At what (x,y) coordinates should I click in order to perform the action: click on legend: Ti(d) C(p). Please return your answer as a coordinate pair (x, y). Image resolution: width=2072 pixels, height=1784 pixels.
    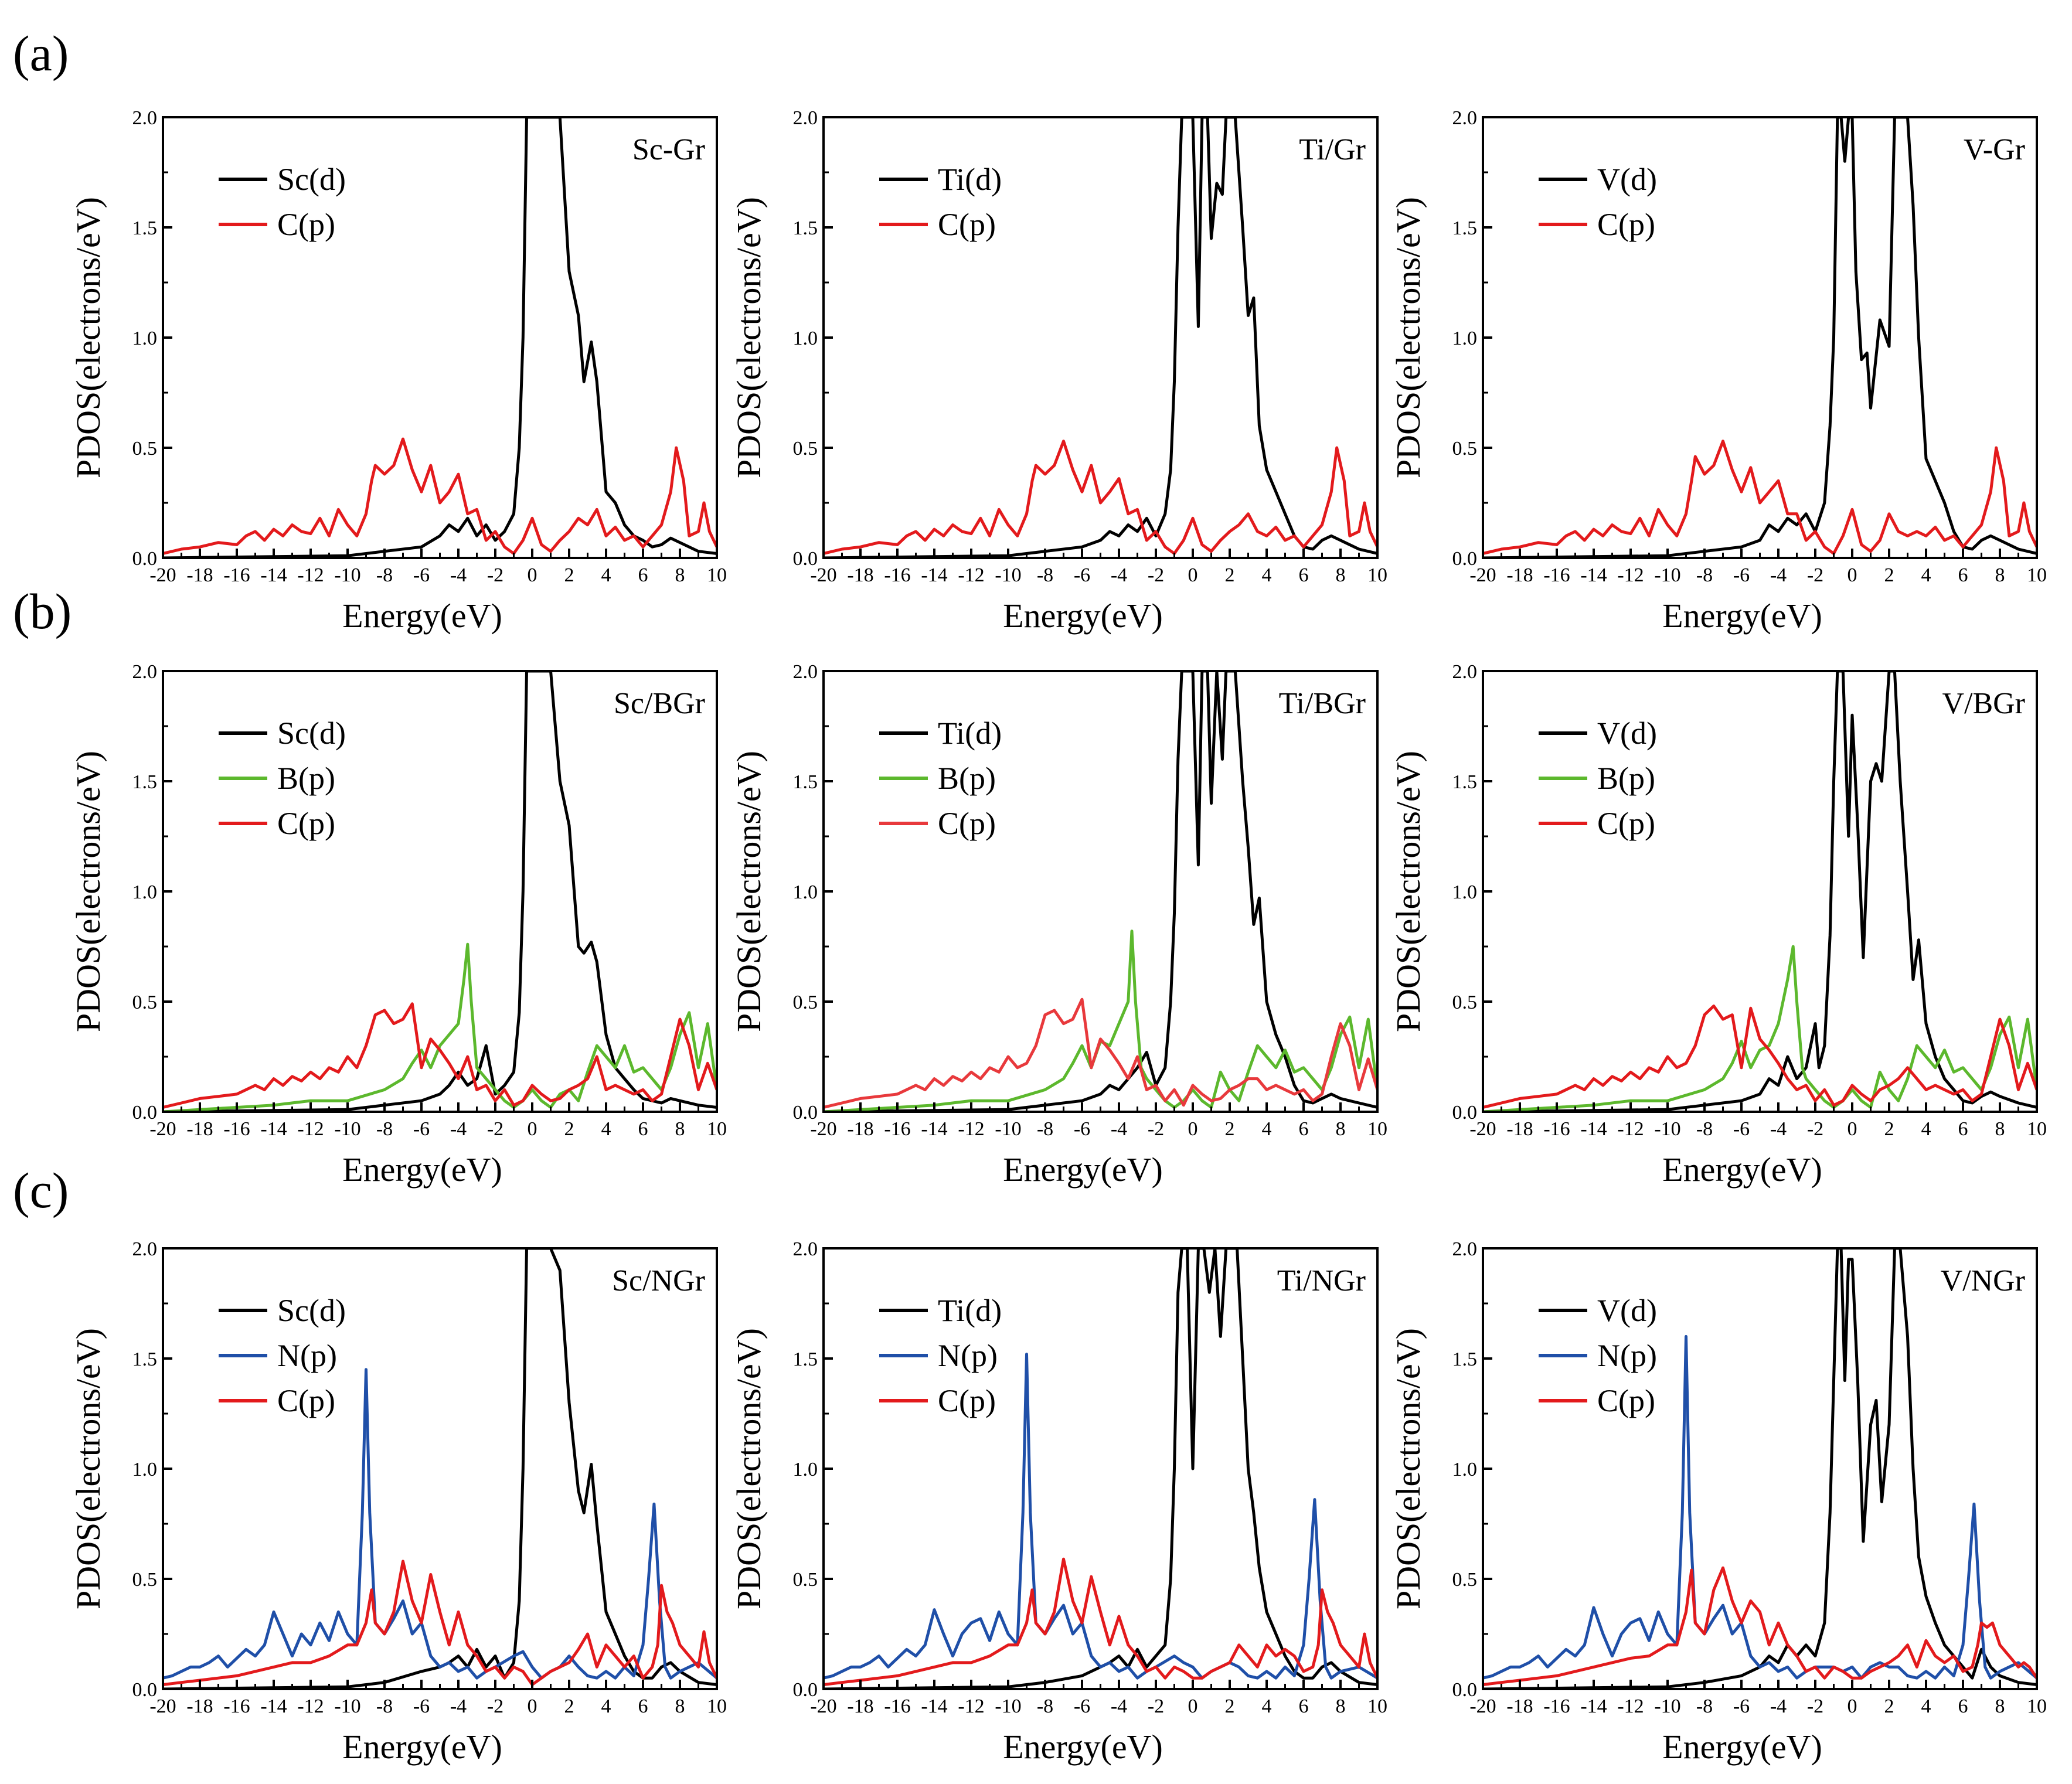
    Looking at the image, I should click on (940, 202).